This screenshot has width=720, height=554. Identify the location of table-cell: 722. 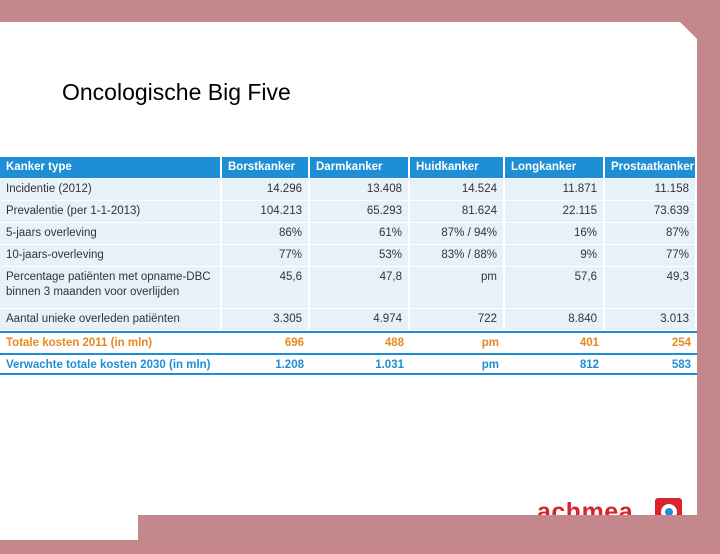
(457, 320).